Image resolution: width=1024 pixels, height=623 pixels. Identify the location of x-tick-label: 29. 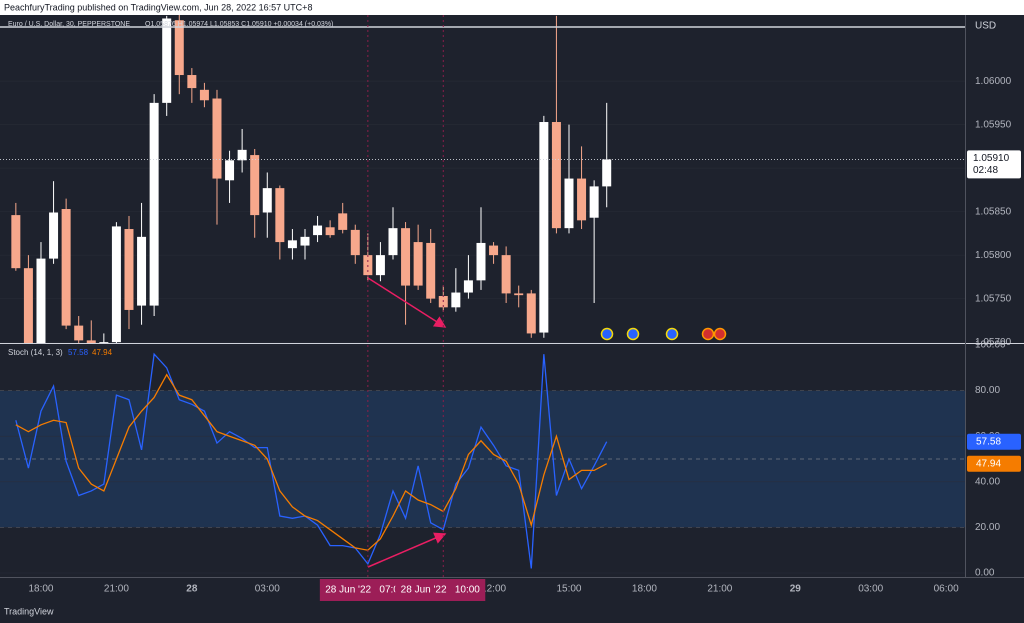
(796, 589).